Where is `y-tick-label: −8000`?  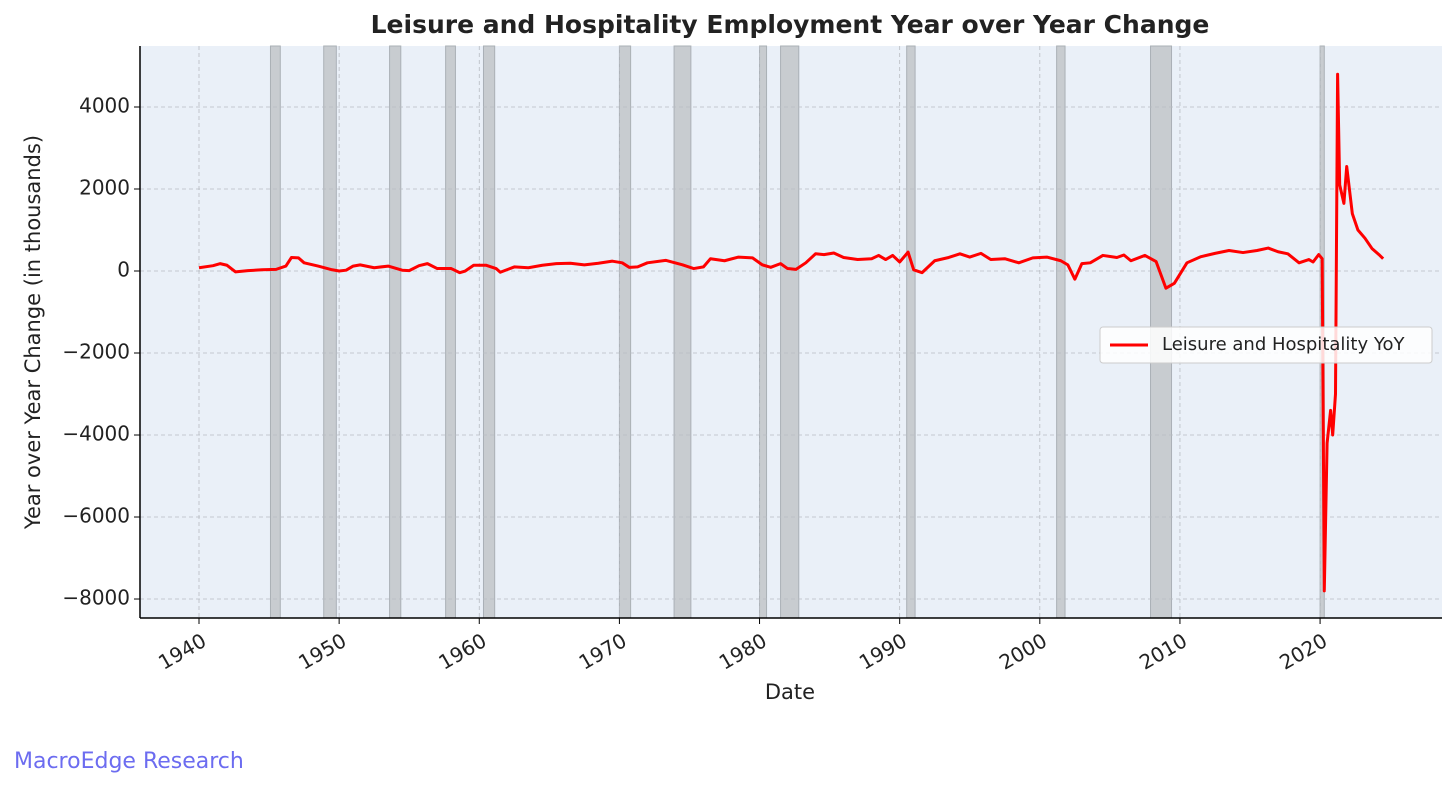
y-tick-label: −8000 is located at coordinates (96, 598).